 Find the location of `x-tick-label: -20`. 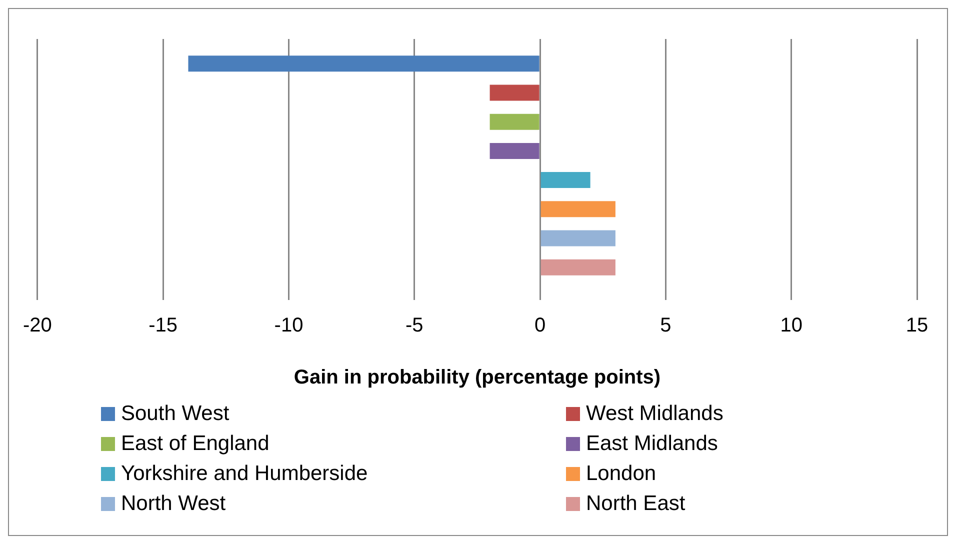

x-tick-label: -20 is located at coordinates (37, 325).